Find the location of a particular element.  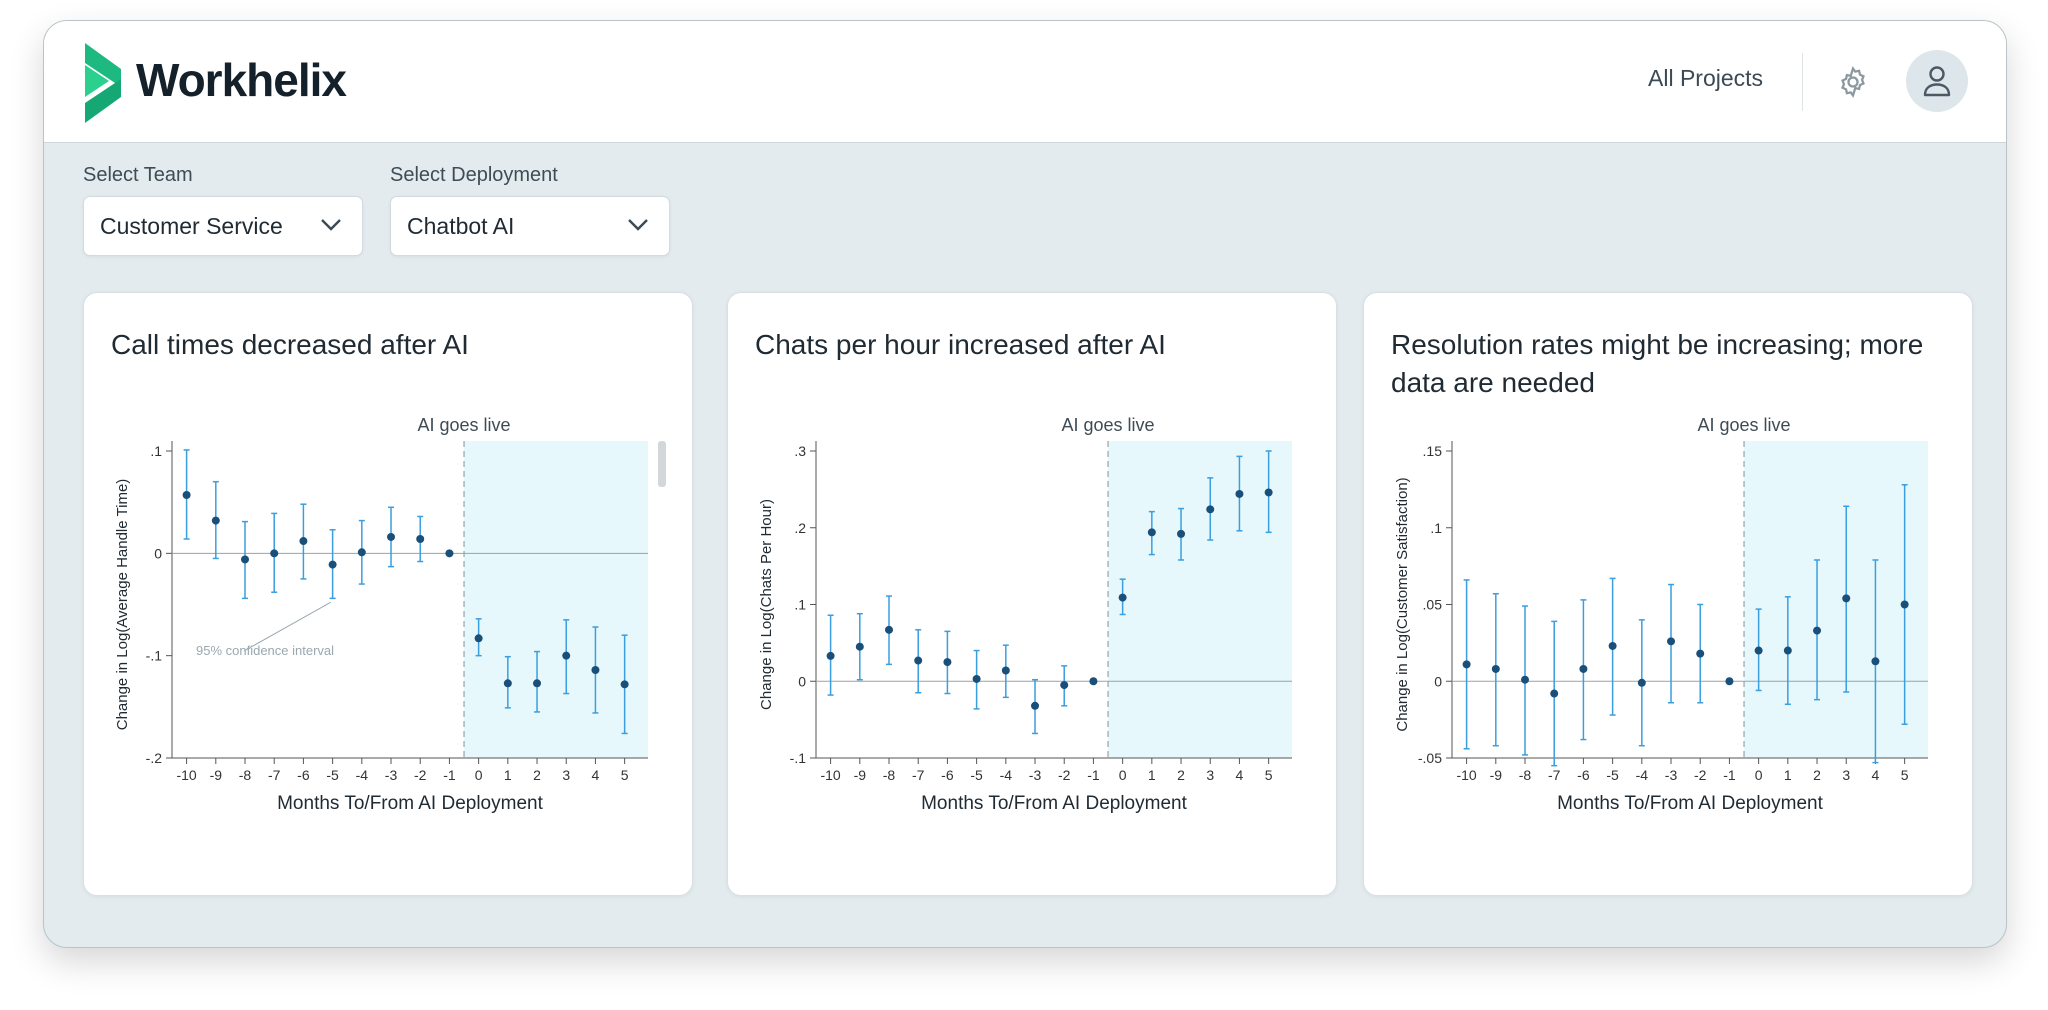

gear-icon is located at coordinates (1853, 82).